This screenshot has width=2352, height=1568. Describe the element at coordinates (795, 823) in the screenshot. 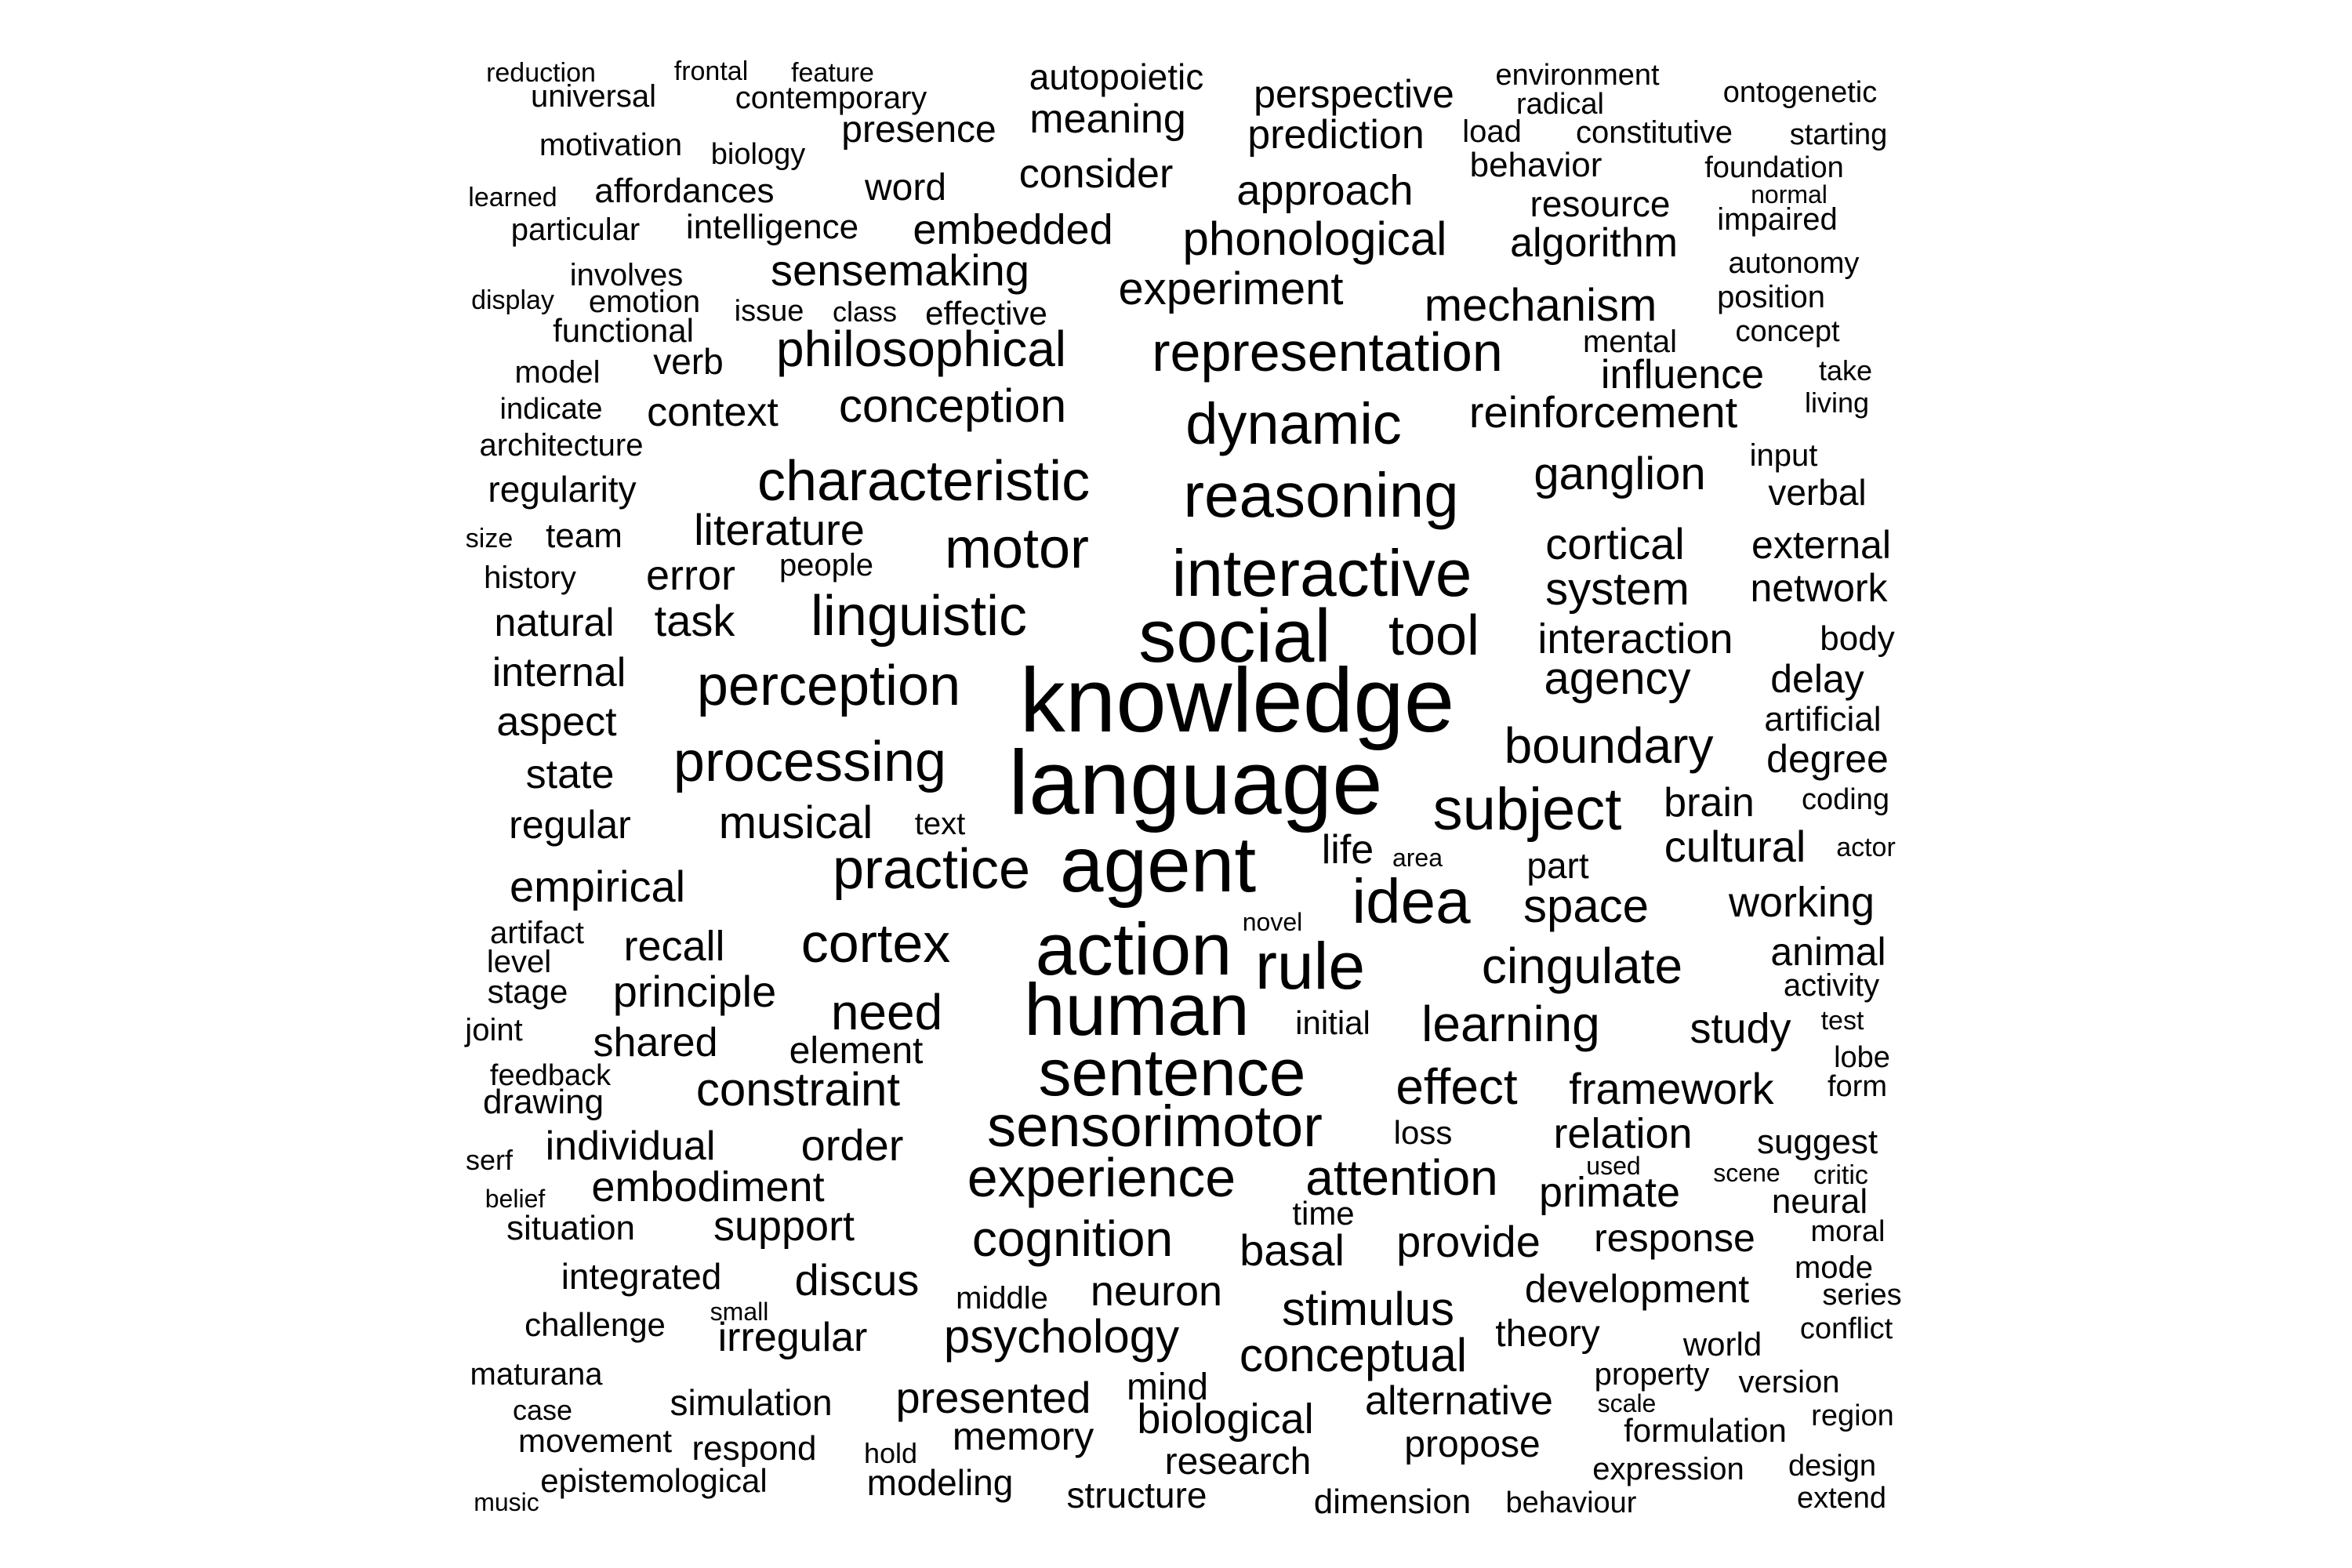

I see `word-musical: musical` at that location.